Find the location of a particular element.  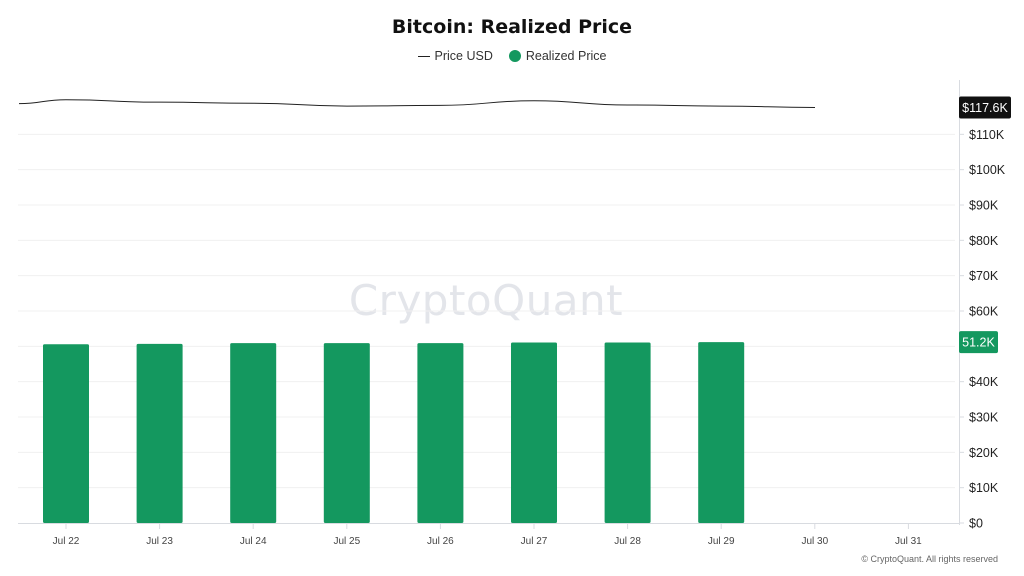

legend-item-price: Price USD is located at coordinates (455, 56).